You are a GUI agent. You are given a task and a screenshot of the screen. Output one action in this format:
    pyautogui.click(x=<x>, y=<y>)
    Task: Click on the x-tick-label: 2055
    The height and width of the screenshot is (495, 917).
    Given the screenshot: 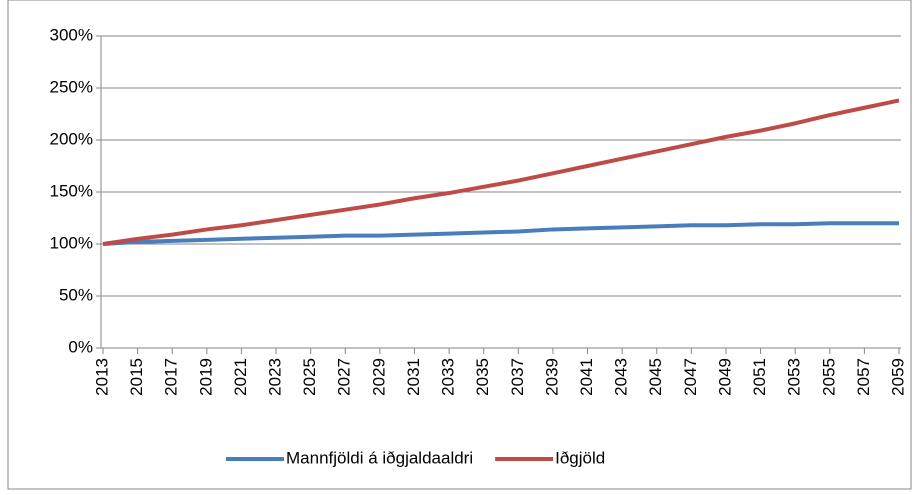 What is the action you would take?
    pyautogui.click(x=828, y=377)
    